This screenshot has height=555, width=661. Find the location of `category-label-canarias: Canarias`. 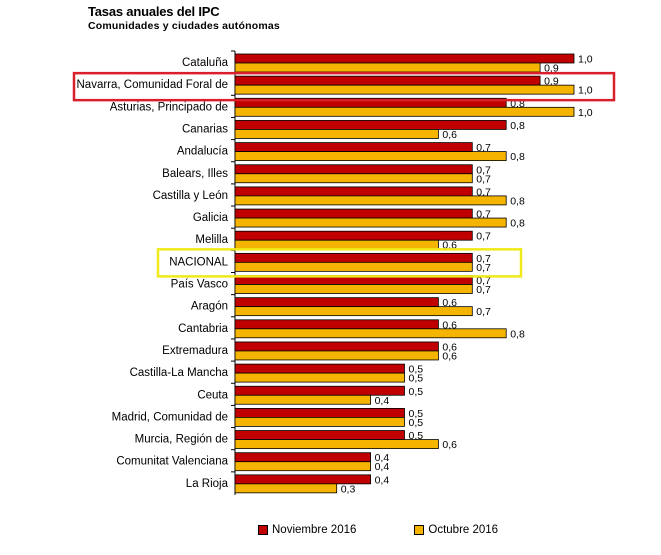

category-label-canarias: Canarias is located at coordinates (205, 129).